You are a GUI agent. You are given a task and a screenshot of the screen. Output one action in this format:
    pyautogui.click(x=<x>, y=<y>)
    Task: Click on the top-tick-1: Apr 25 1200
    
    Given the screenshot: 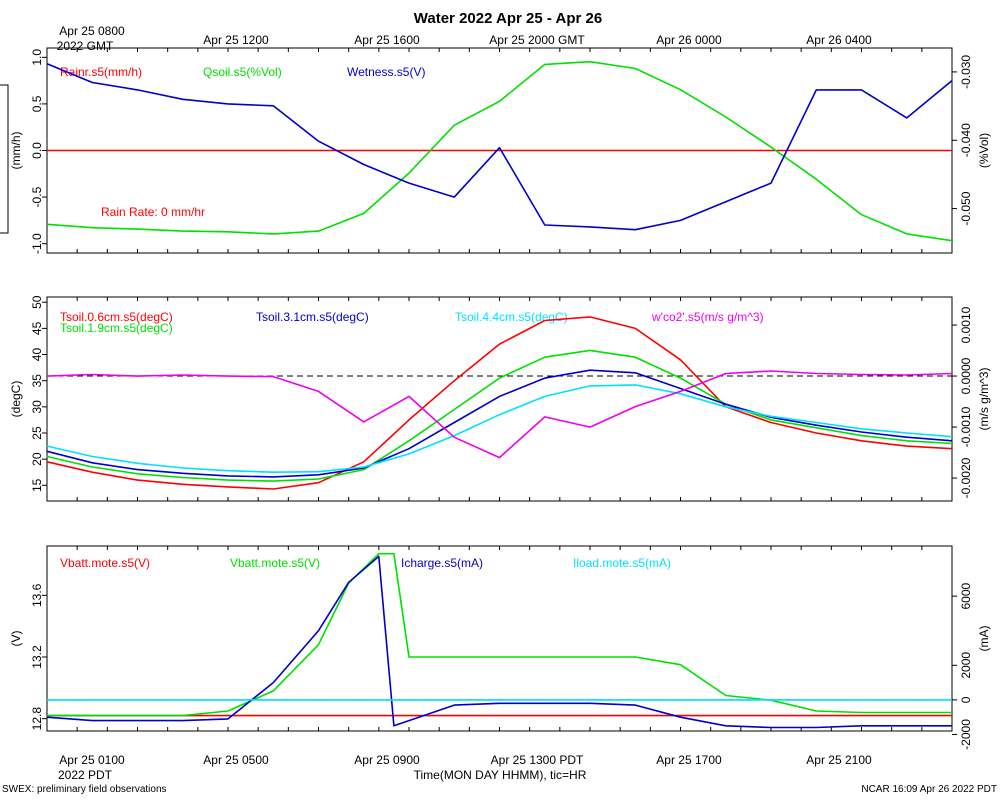 What is the action you would take?
    pyautogui.click(x=236, y=40)
    